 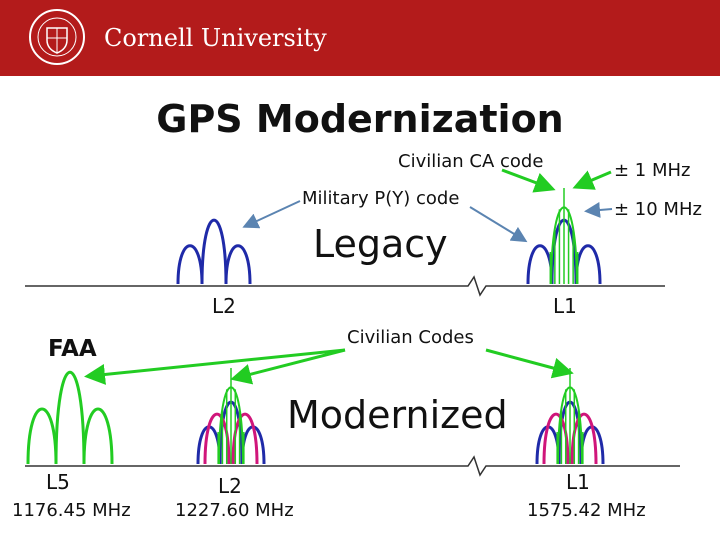 I want to click on legacy-l1-arrow, so click(x=498, y=224).